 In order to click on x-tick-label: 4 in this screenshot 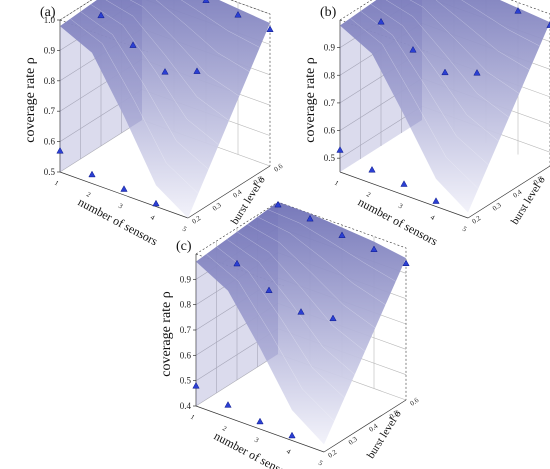, I will do `click(152, 217)`.